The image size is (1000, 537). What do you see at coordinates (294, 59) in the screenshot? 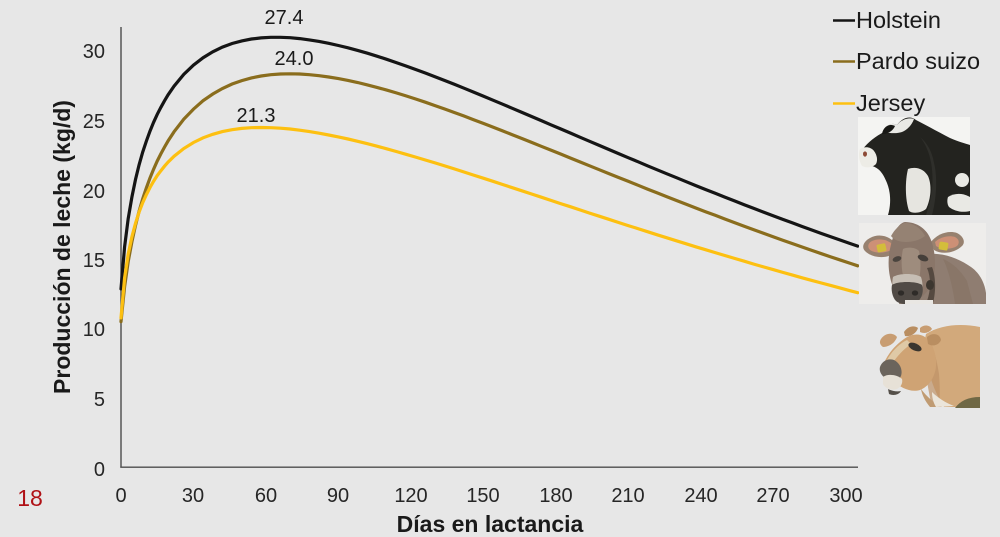
I see `svg-text: 24.0` at bounding box center [294, 59].